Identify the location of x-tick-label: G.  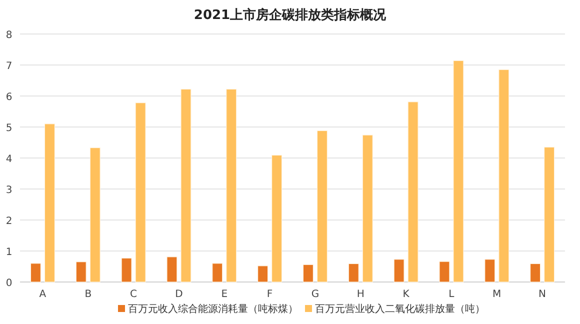
(315, 294).